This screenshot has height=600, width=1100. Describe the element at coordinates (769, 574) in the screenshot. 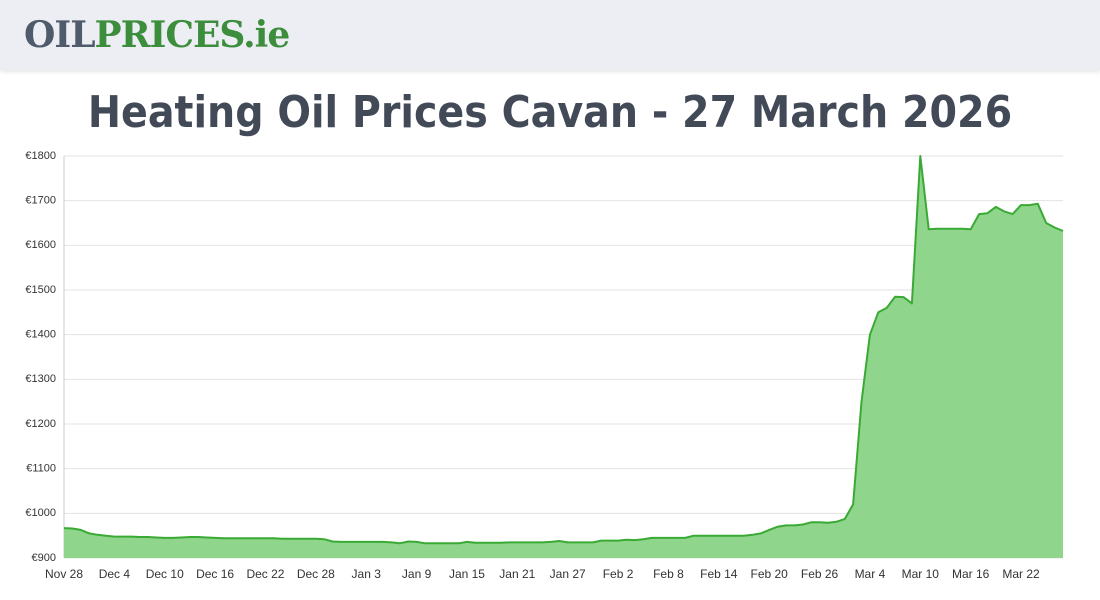

I see `x-tick-label: Feb 20` at that location.